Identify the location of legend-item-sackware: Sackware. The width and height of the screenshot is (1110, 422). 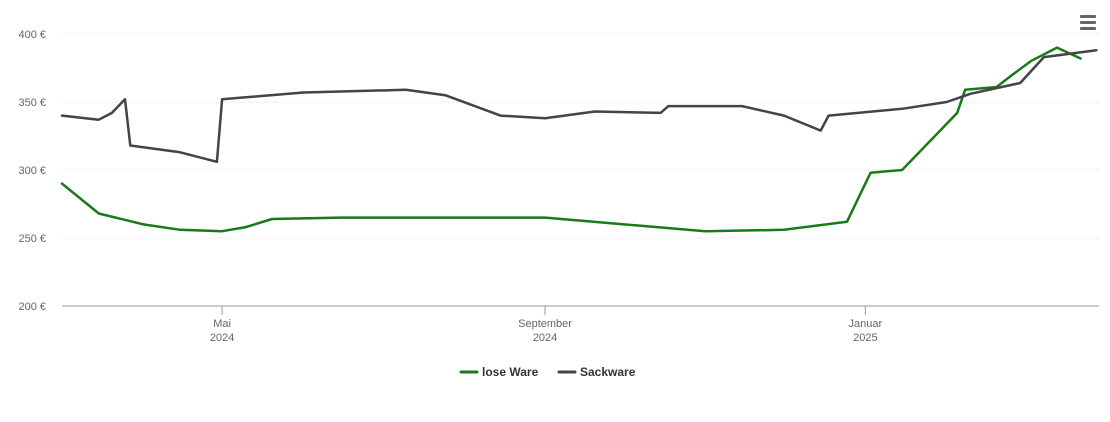
(596, 372).